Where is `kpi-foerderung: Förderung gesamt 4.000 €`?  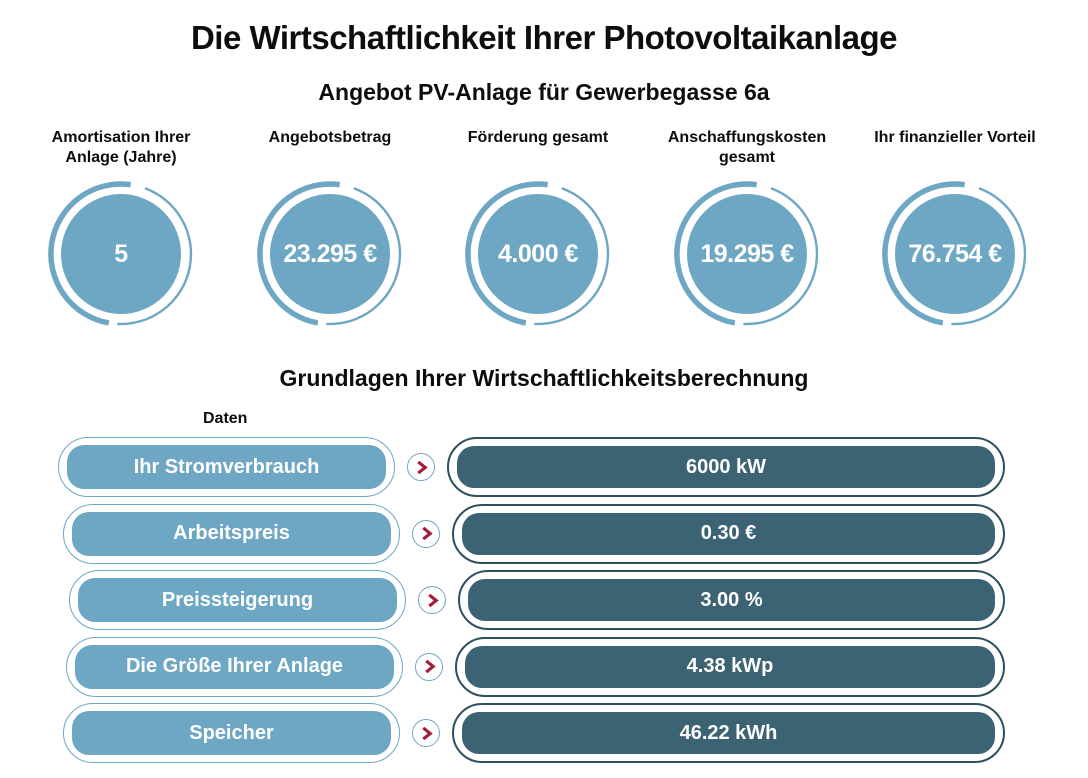
kpi-foerderung: Förderung gesamt 4.000 € is located at coordinates (538, 228).